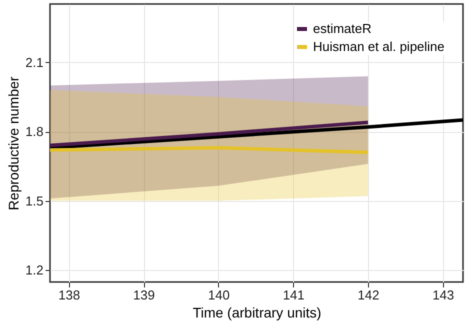 This screenshot has height=324, width=465. What do you see at coordinates (369, 295) in the screenshot?
I see `x-tick-label: 142` at bounding box center [369, 295].